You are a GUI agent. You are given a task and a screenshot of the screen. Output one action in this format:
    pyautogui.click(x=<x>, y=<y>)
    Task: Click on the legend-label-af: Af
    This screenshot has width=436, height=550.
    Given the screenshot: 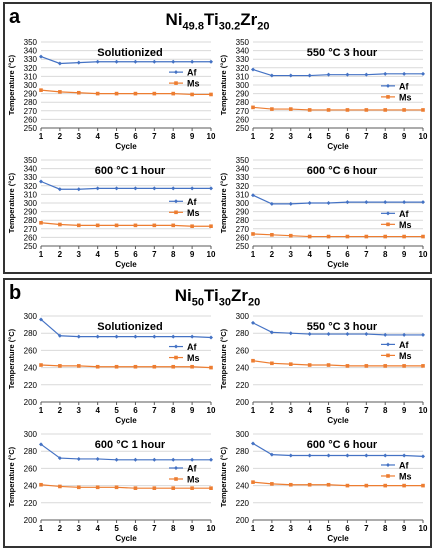 What is the action you would take?
    pyautogui.click(x=192, y=347)
    